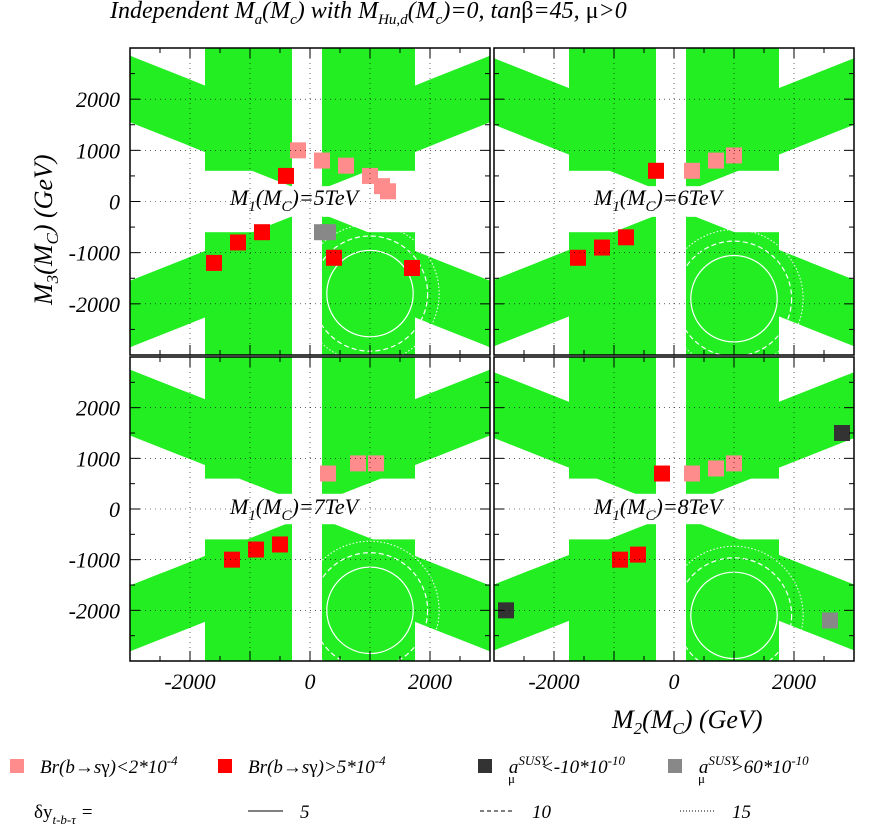 Image resolution: width=883 pixels, height=828 pixels. What do you see at coordinates (17, 766) in the screenshot?
I see `legend-swatch-bsg_low` at bounding box center [17, 766].